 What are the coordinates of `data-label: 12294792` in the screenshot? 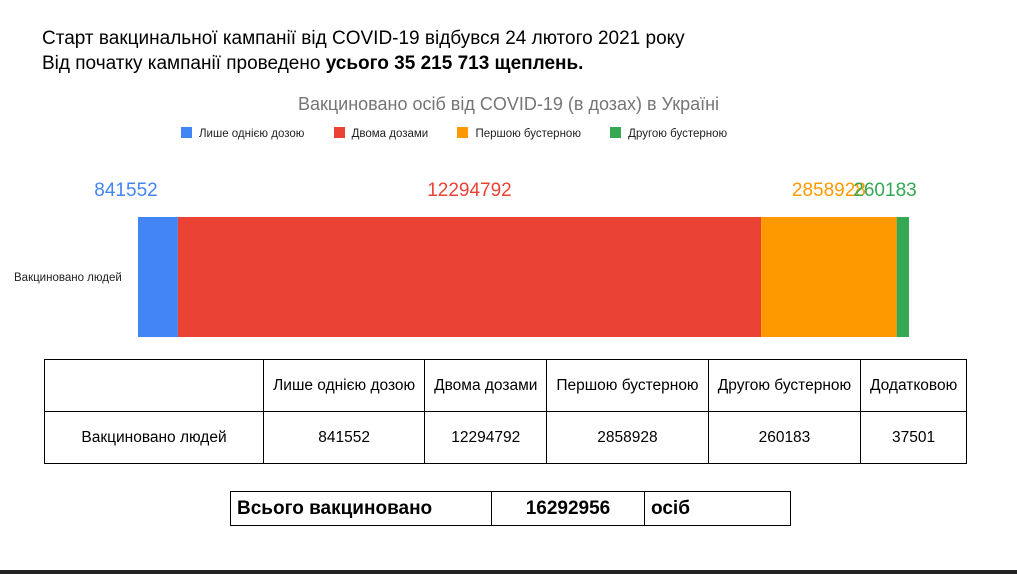 It's located at (469, 190).